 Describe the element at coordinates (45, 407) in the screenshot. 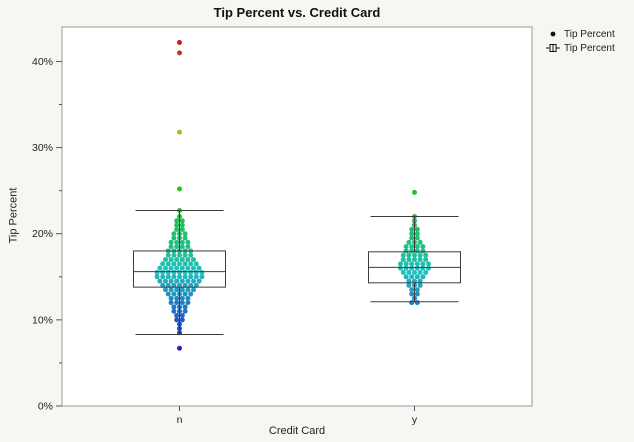

I see `svg-text: 0%` at that location.